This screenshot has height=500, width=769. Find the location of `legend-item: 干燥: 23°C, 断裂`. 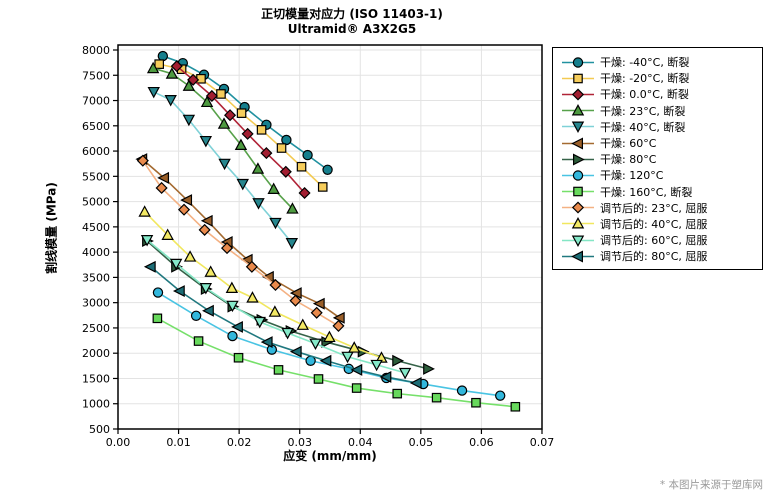

legend-item: 干燥: 23°C, 断裂 is located at coordinates (658, 111).